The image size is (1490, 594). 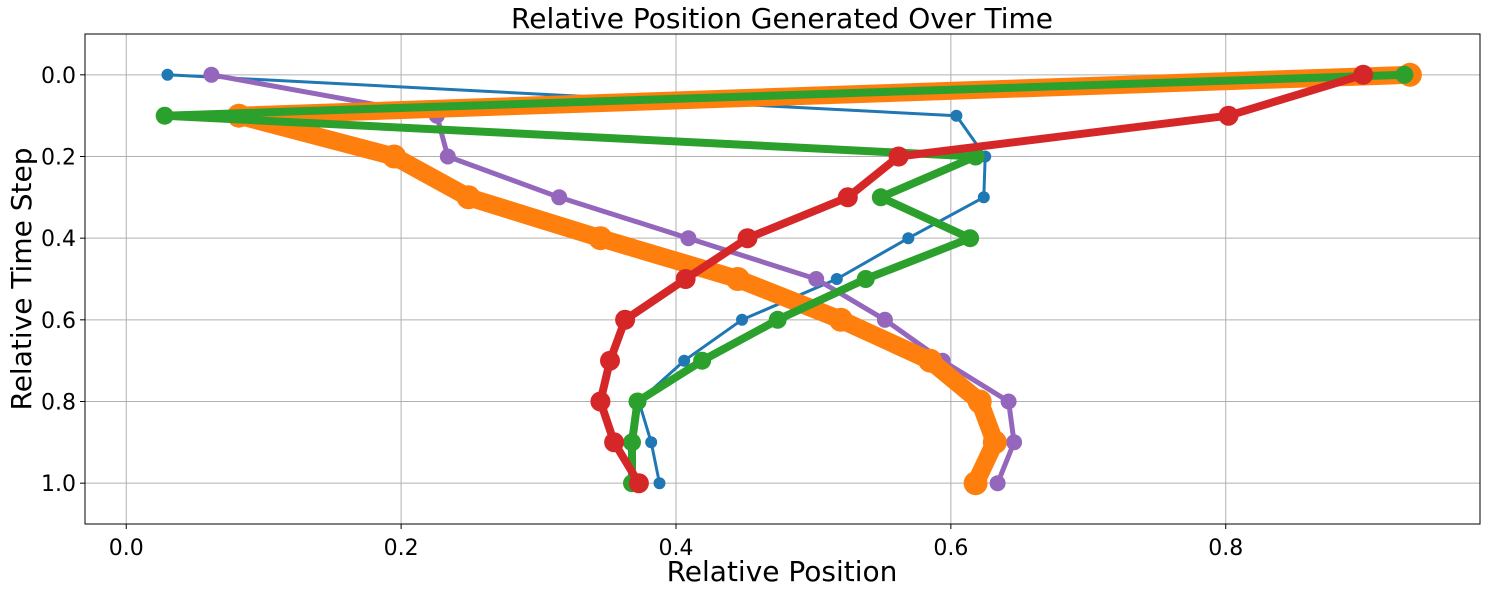 I want to click on x-tick-label: 0.8, so click(x=1225, y=548).